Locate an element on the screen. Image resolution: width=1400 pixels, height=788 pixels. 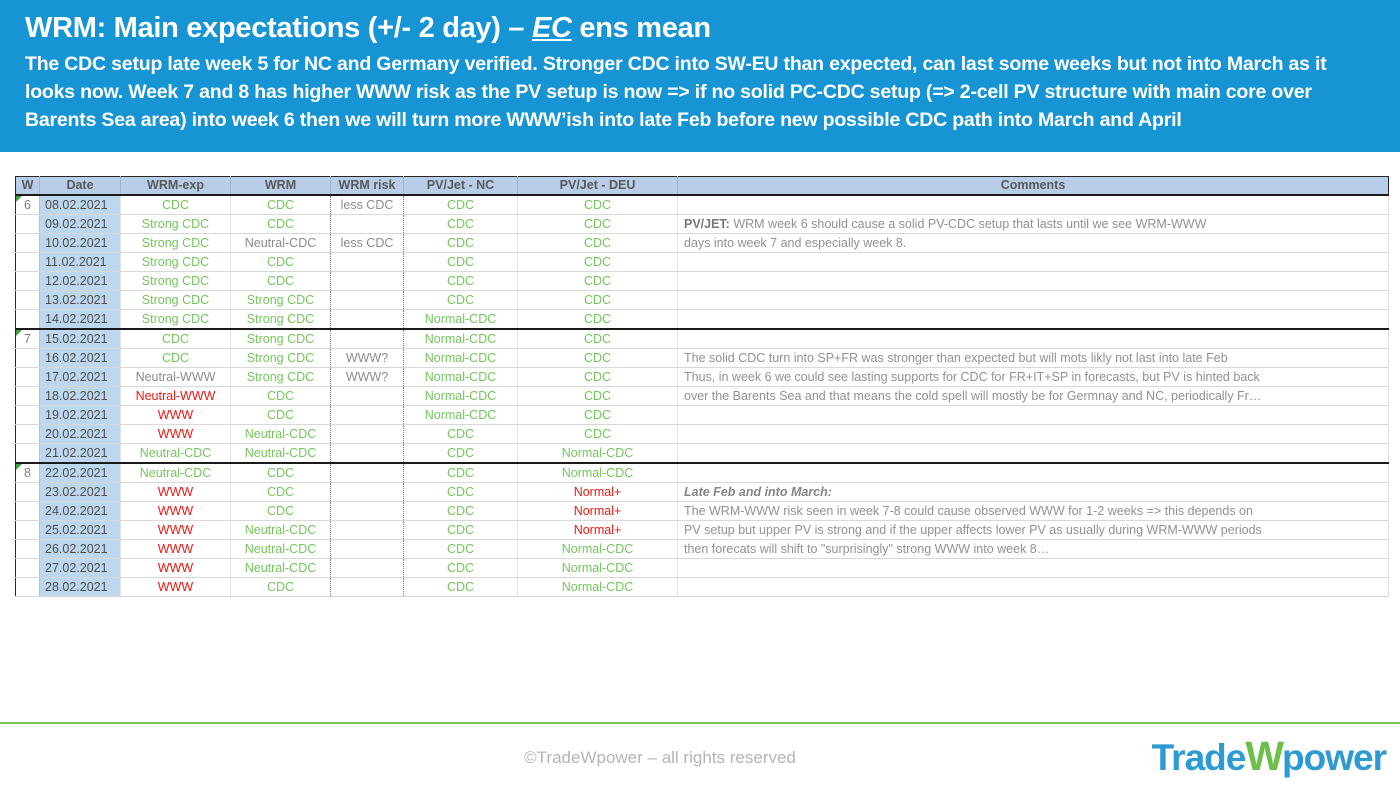
wrm-exp-cell: Neutral-WWW is located at coordinates (175, 377).